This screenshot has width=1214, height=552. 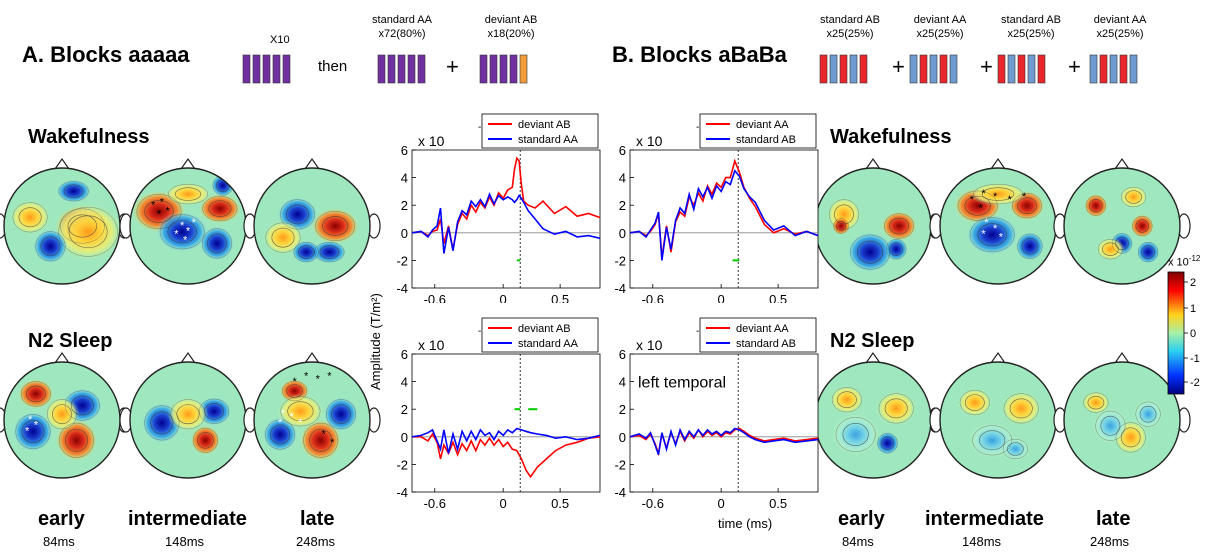 What do you see at coordinates (404, 382) in the screenshot?
I see `y-tick-label: 4` at bounding box center [404, 382].